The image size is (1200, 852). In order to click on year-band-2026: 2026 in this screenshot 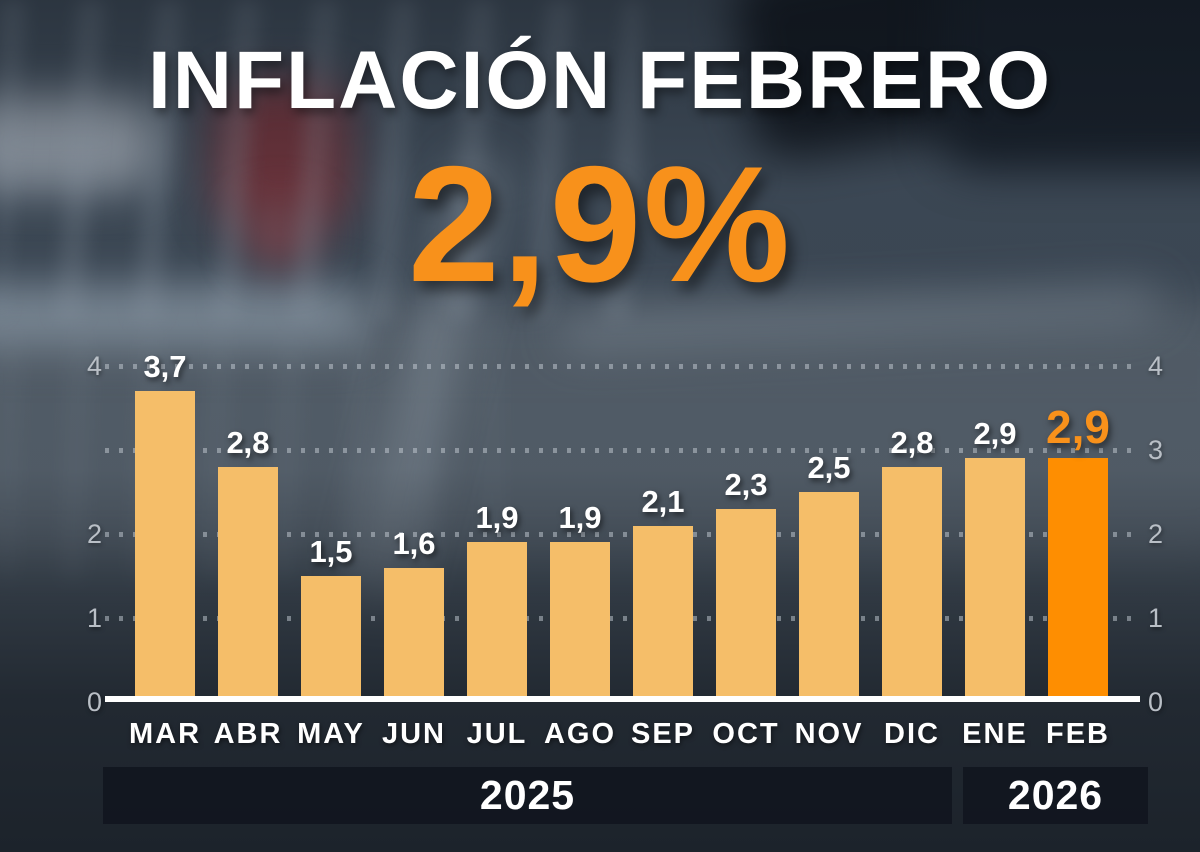, I will do `click(1055, 795)`.